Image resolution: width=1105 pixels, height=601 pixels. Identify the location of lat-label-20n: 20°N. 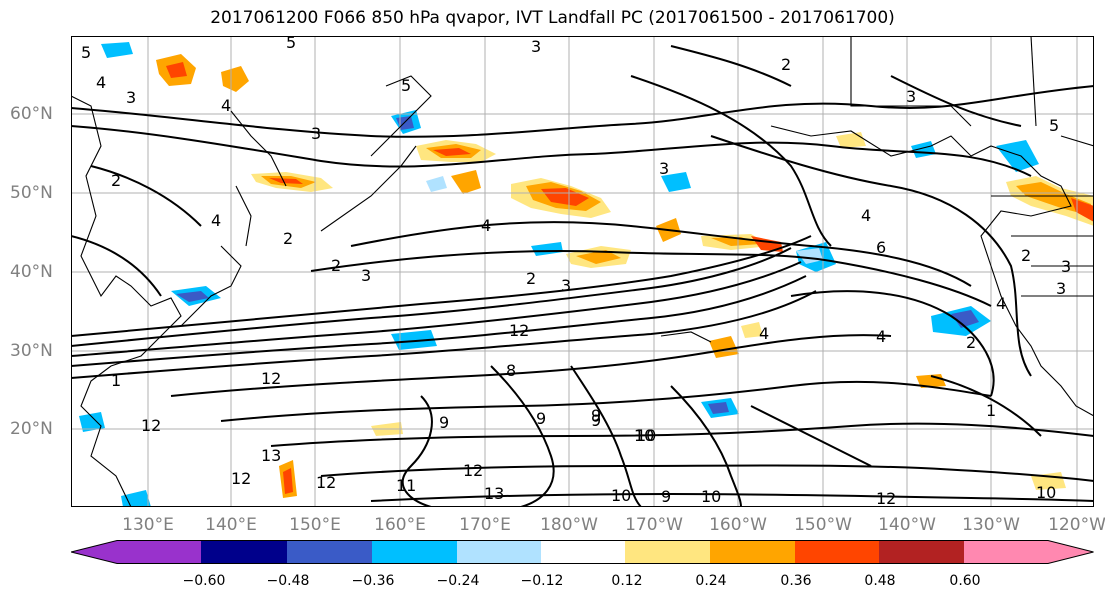
(31, 429).